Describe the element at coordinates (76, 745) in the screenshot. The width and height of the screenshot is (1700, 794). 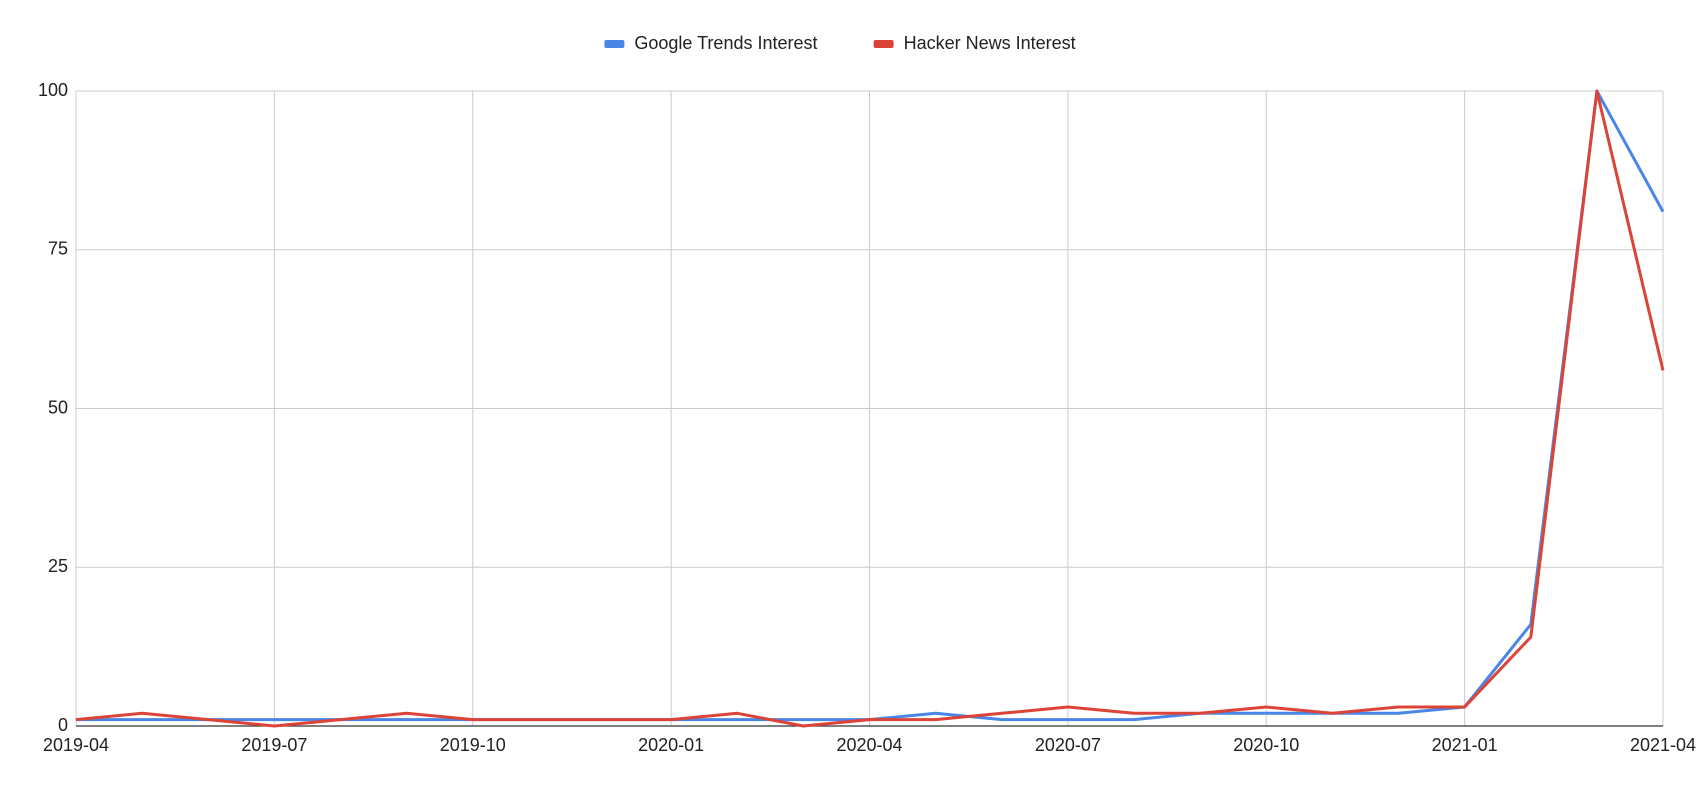
I see `x-tick-label: 2019-04` at that location.